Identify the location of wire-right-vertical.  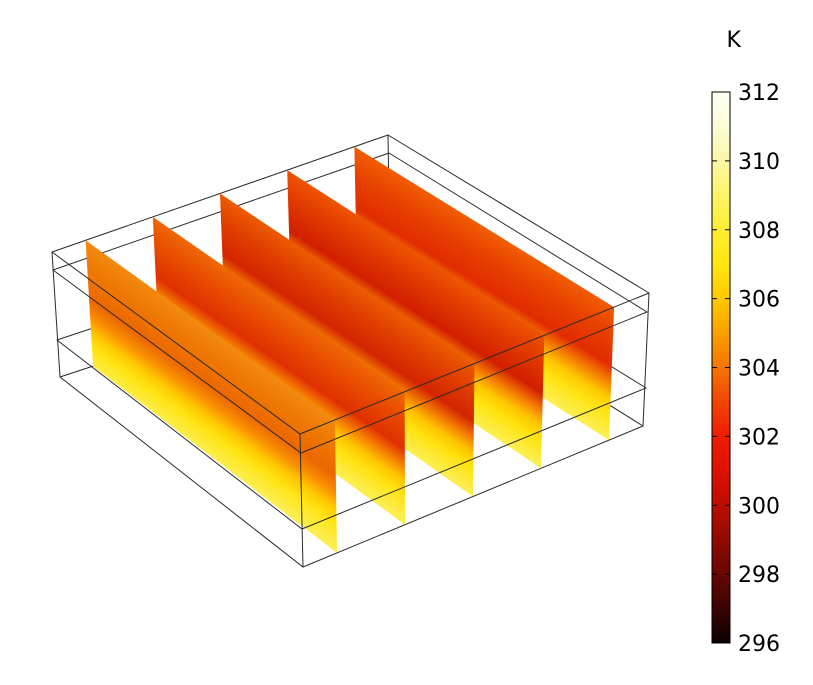
(646, 359).